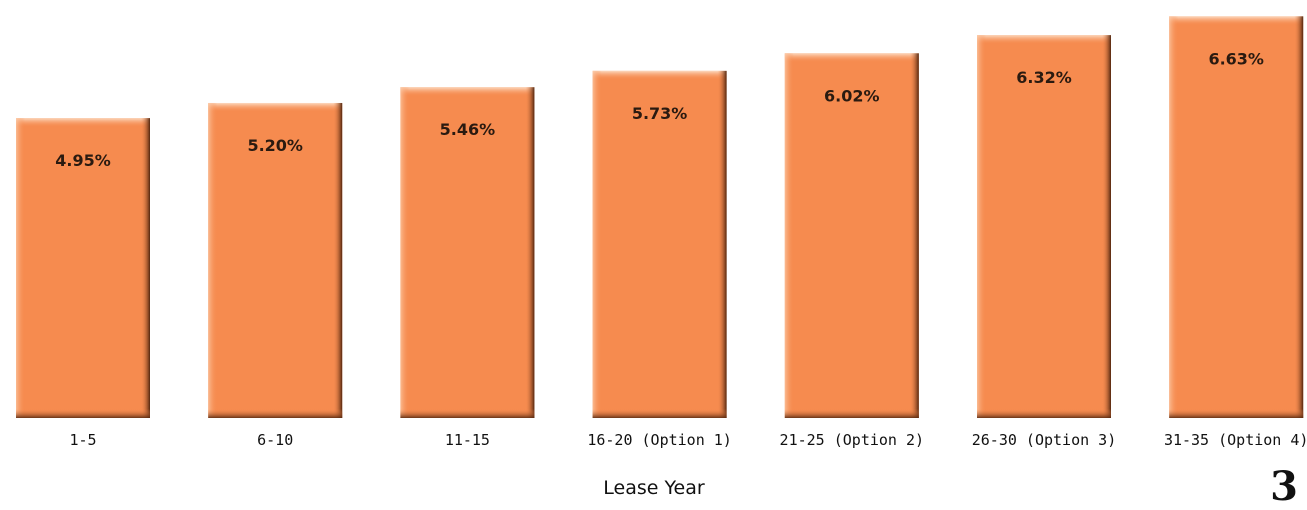 The image size is (1307, 510). I want to click on data-label: 5.73%, so click(660, 113).